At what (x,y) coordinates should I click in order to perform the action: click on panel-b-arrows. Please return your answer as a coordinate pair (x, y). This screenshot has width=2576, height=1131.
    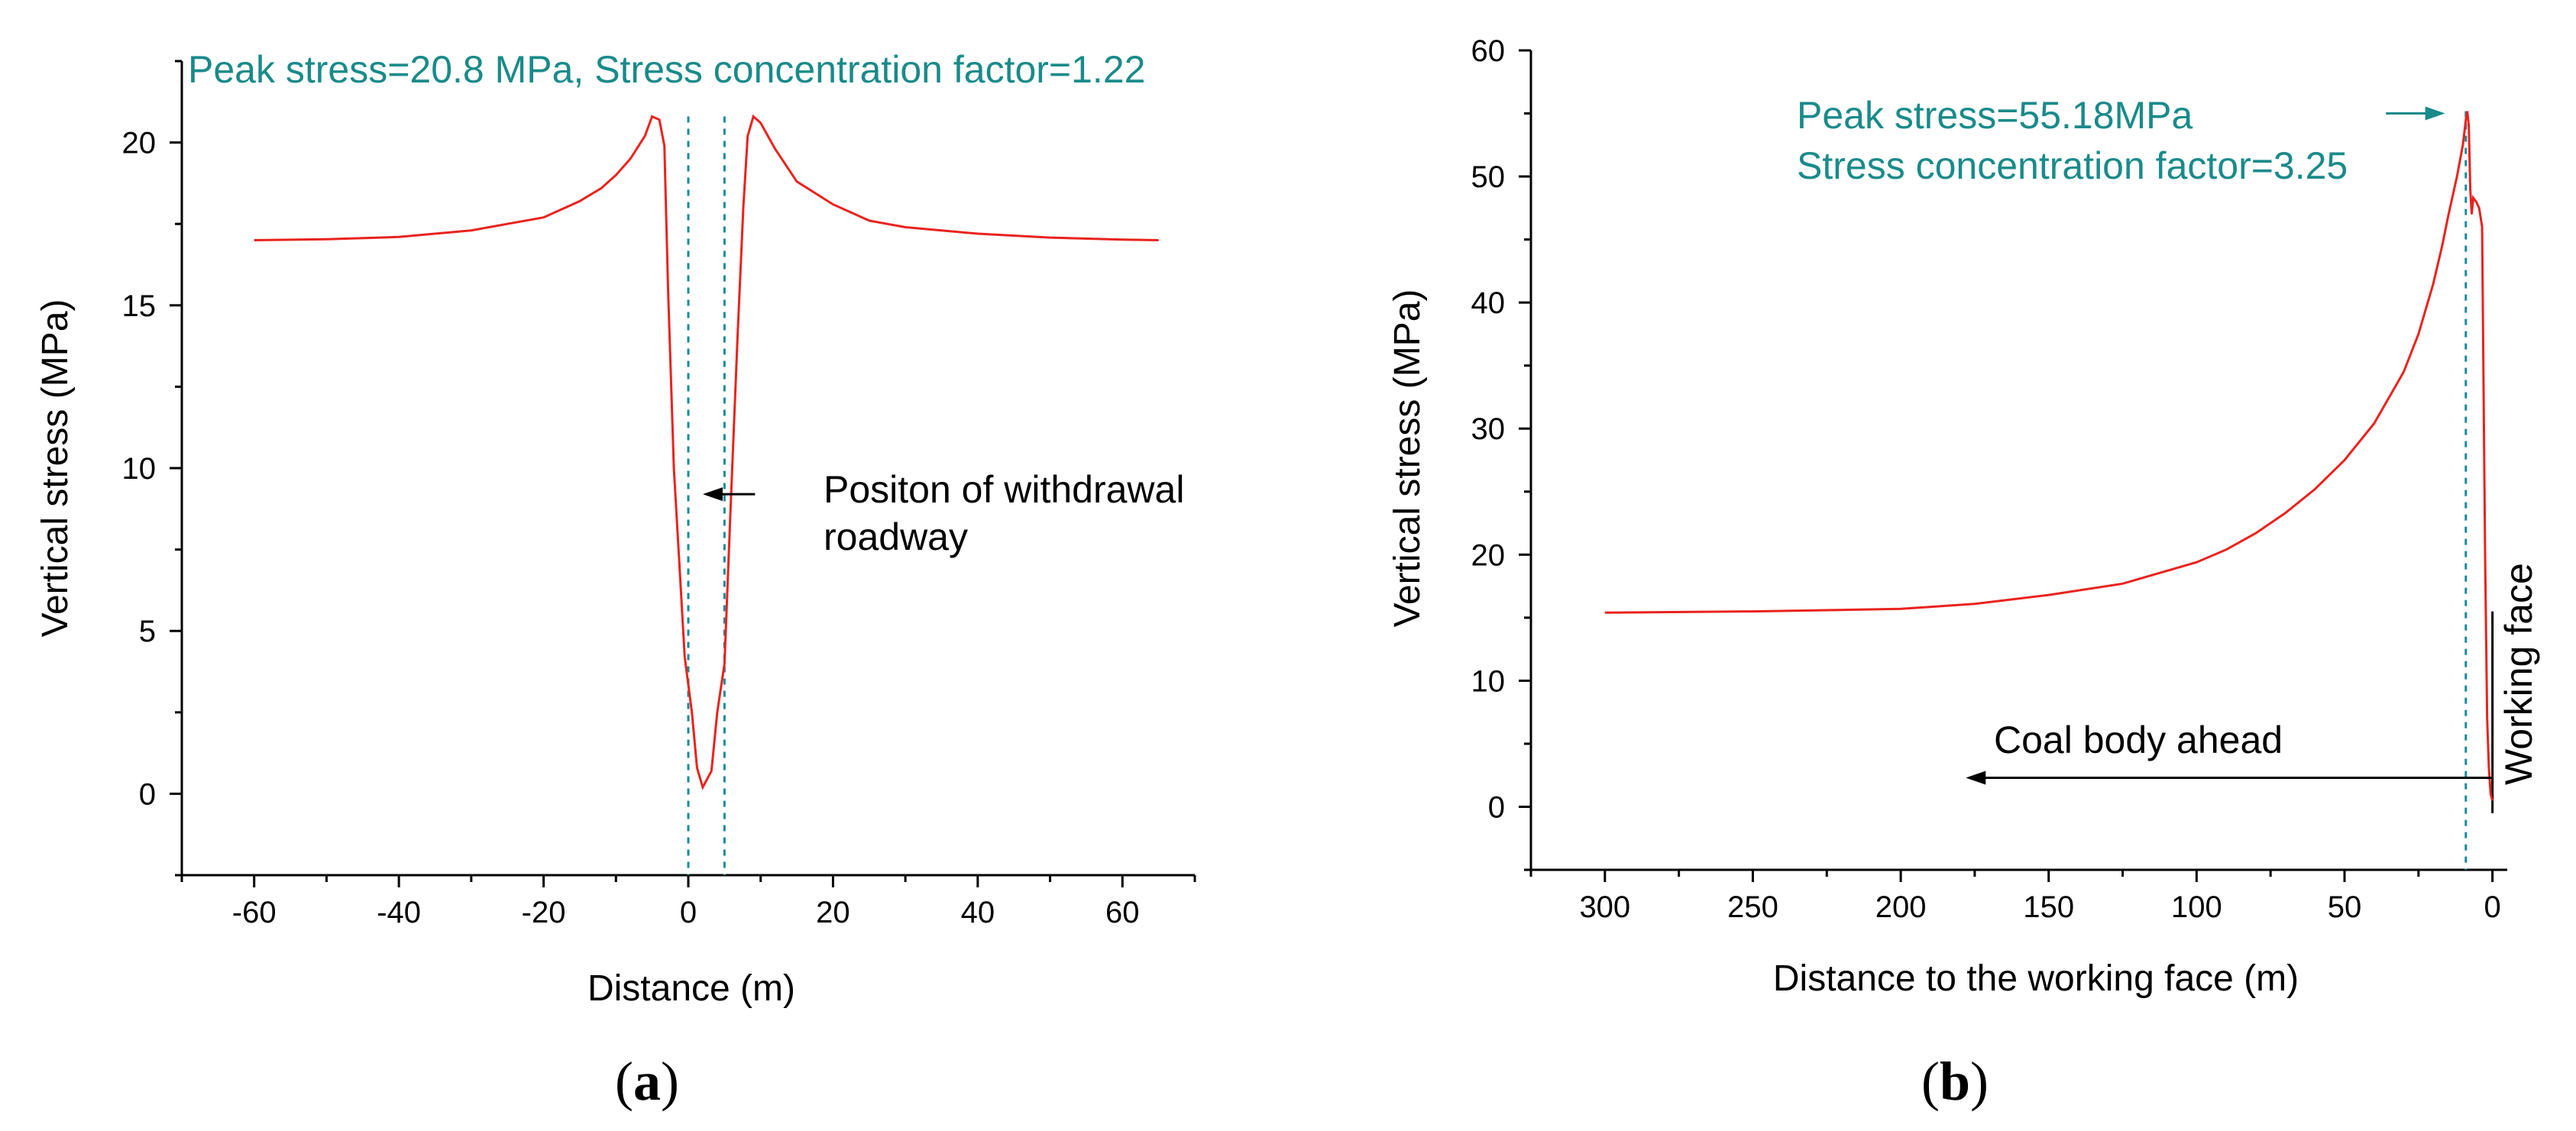
    Looking at the image, I should click on (2229, 445).